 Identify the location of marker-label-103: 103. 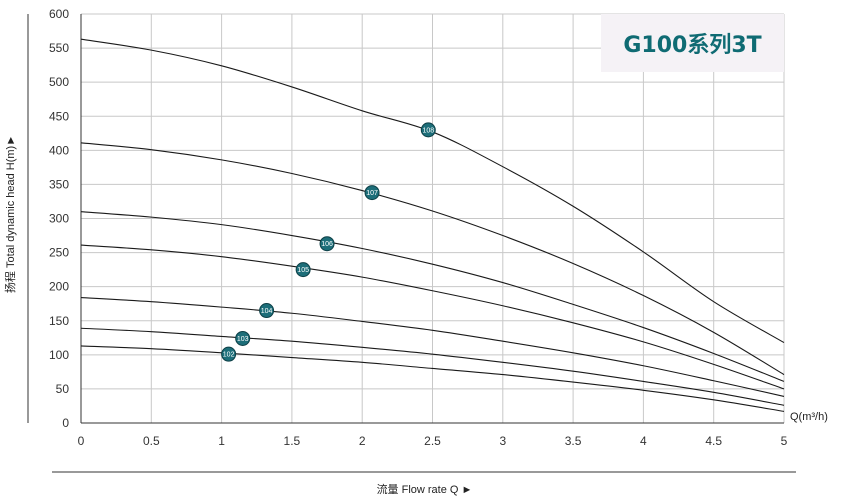
(243, 339).